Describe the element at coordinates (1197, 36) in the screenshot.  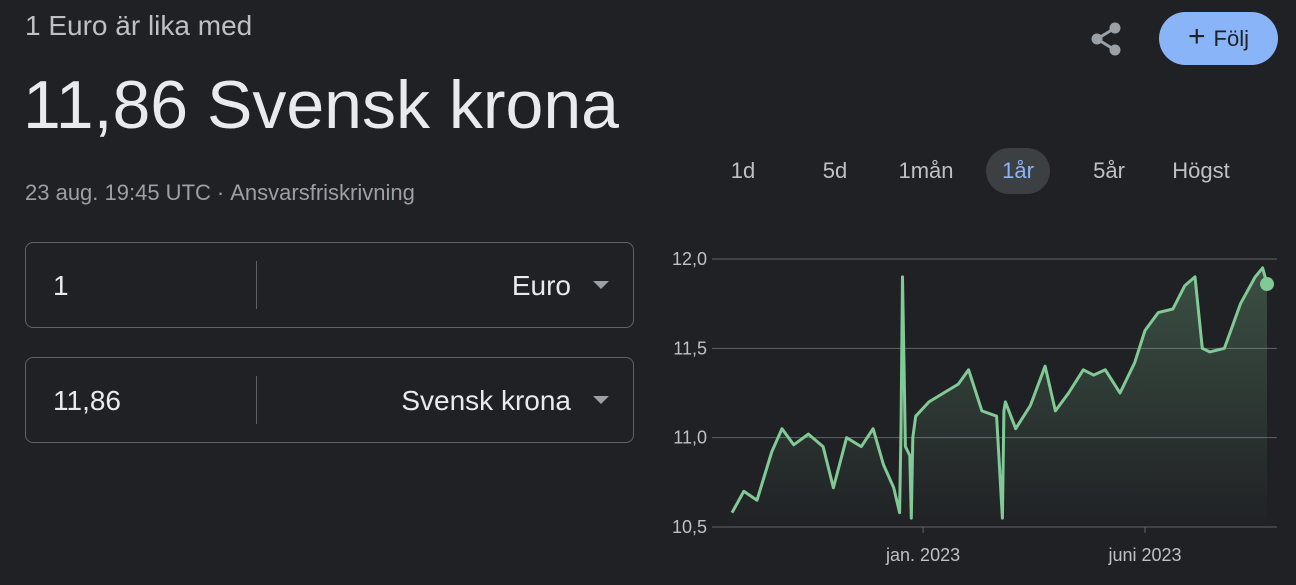
I see `plus-icon: +` at that location.